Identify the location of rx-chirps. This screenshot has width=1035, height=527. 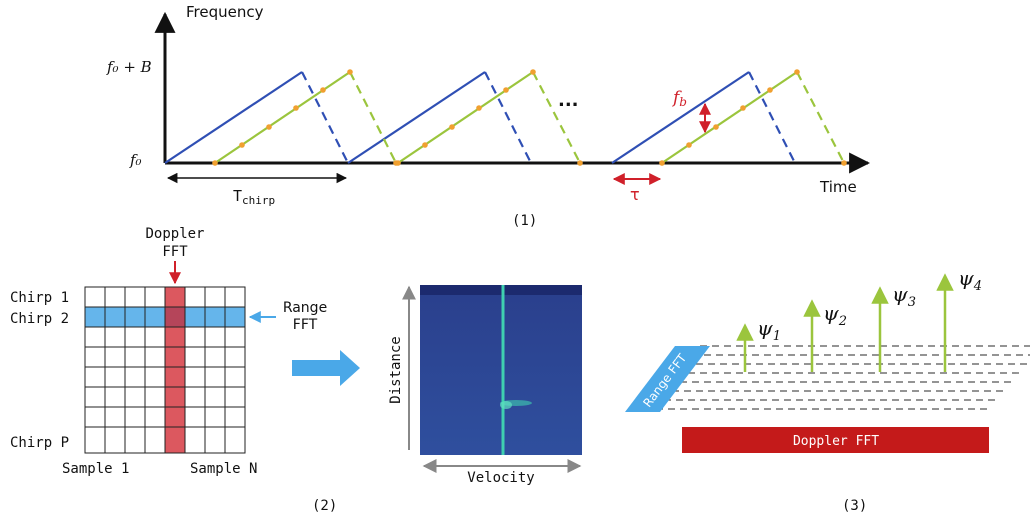
(529, 117).